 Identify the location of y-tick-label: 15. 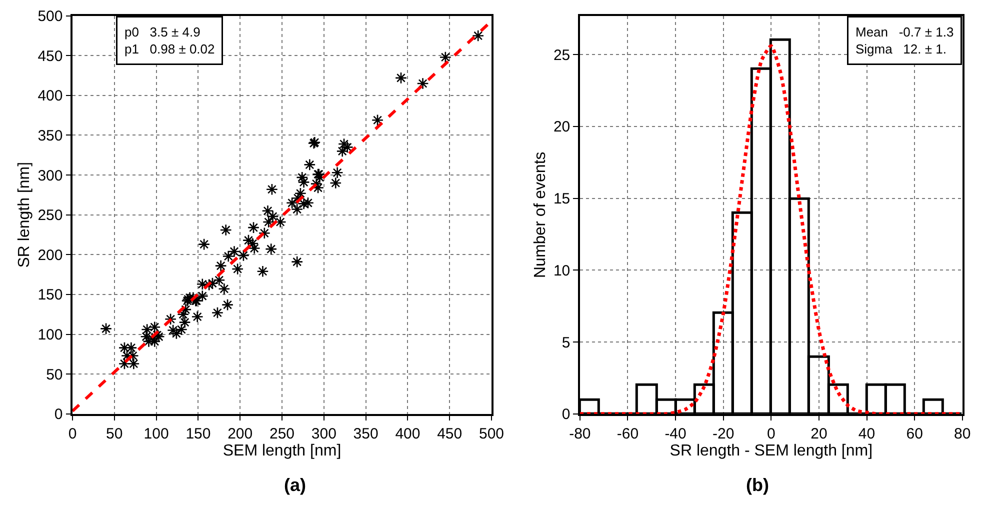
(561, 199).